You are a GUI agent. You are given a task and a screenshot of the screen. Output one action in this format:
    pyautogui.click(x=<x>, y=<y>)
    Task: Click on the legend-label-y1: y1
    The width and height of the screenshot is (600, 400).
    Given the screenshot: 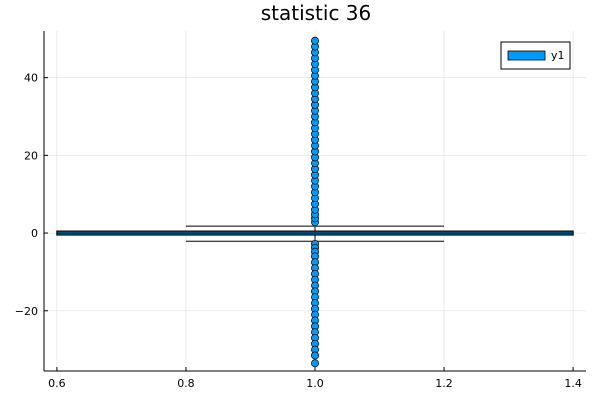 What is the action you would take?
    pyautogui.click(x=558, y=55)
    